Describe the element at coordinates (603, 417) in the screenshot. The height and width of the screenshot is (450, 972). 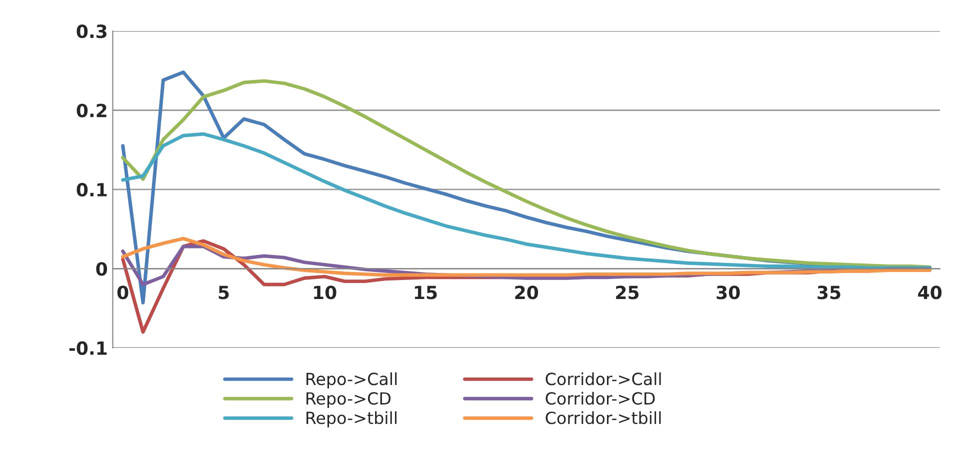
I see `legend-label: Corridor->tbill` at that location.